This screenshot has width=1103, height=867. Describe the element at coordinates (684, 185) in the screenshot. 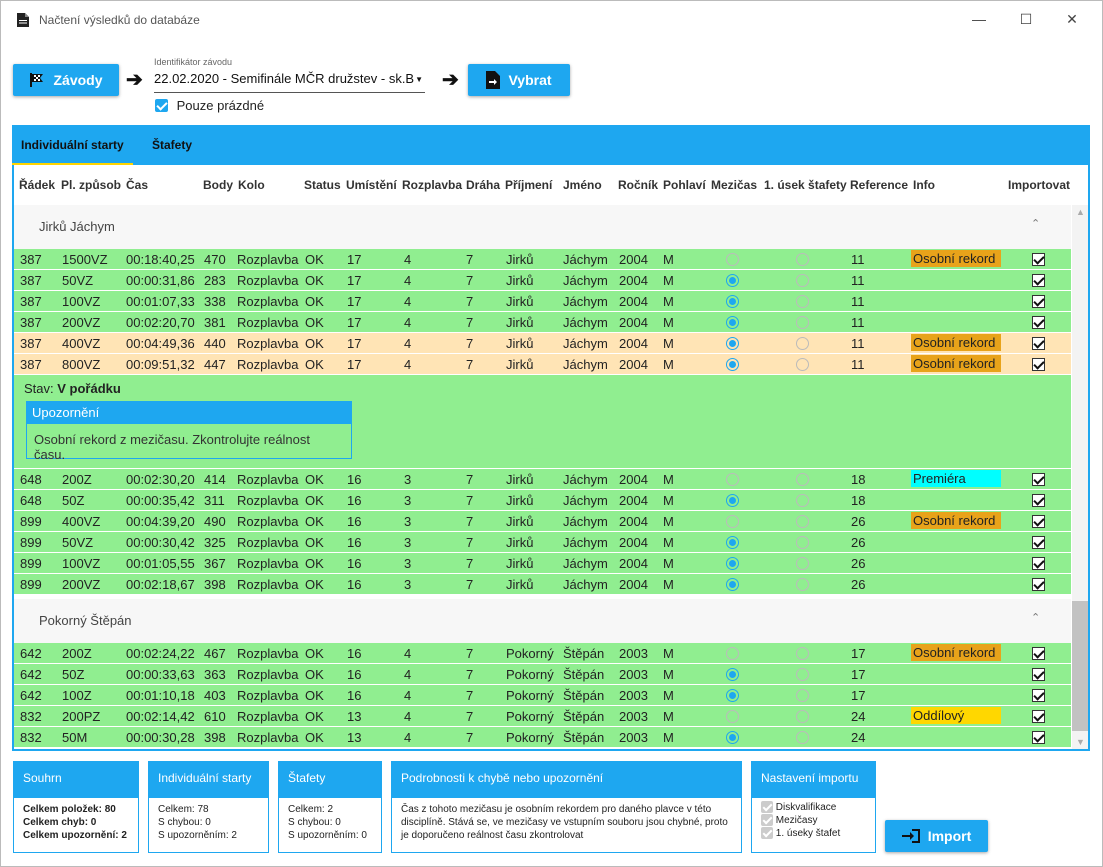

I see `col-header: Pohlaví` at that location.